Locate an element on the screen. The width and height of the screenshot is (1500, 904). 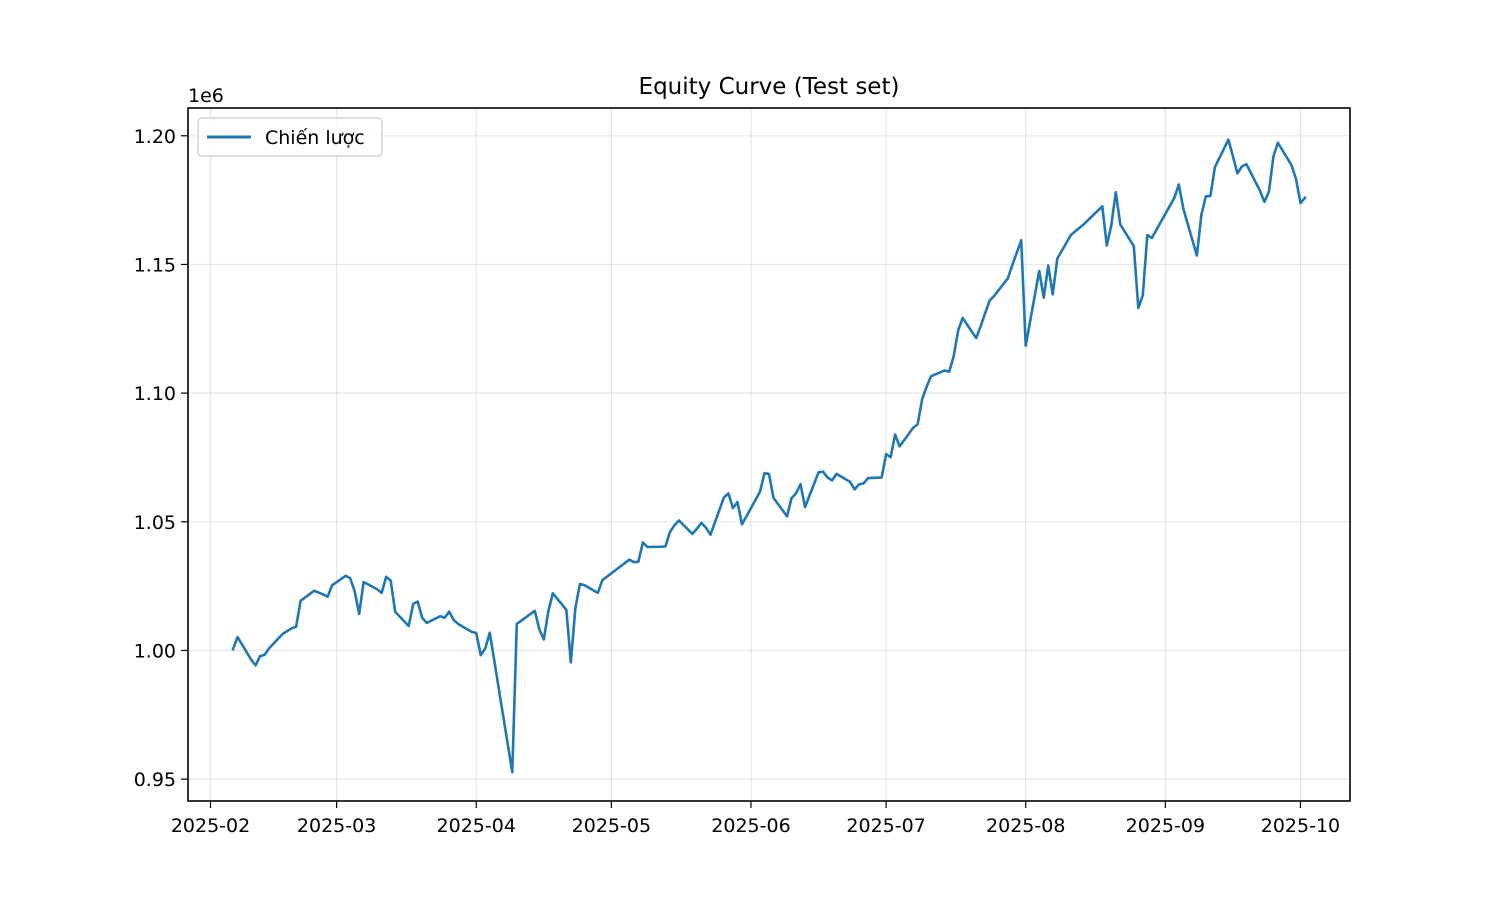
x-tick-label: 2025-08 is located at coordinates (1025, 826).